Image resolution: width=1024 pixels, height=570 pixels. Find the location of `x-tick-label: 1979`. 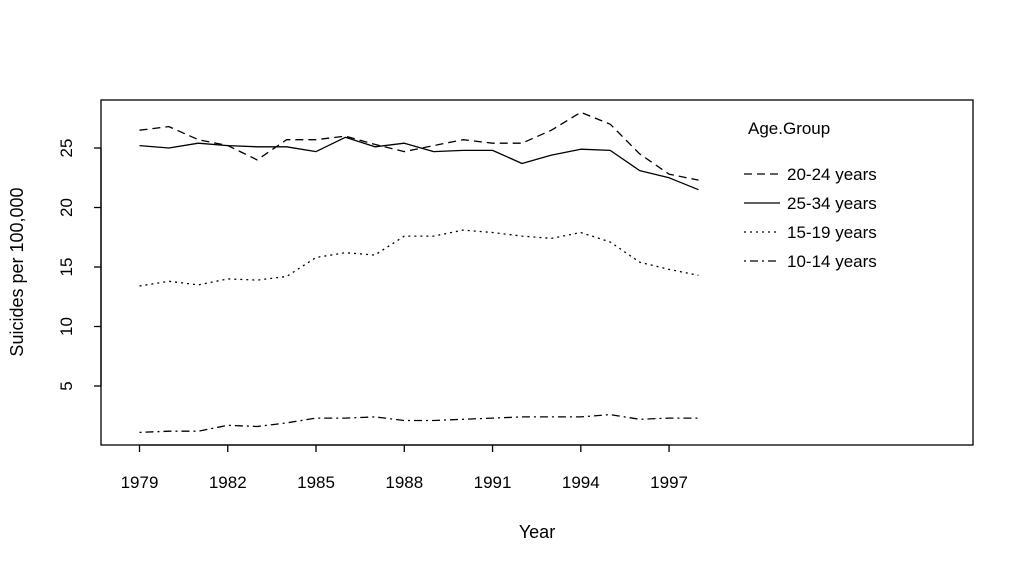

x-tick-label: 1979 is located at coordinates (140, 482).